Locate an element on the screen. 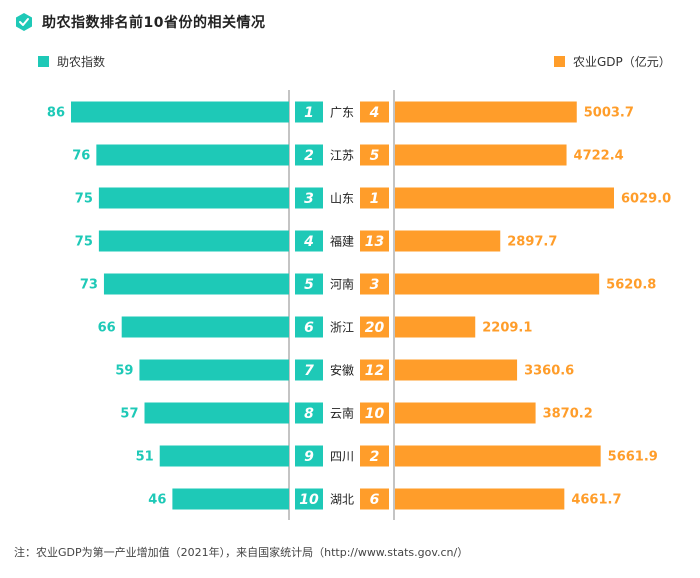  index-value-label: 46 is located at coordinates (157, 500).